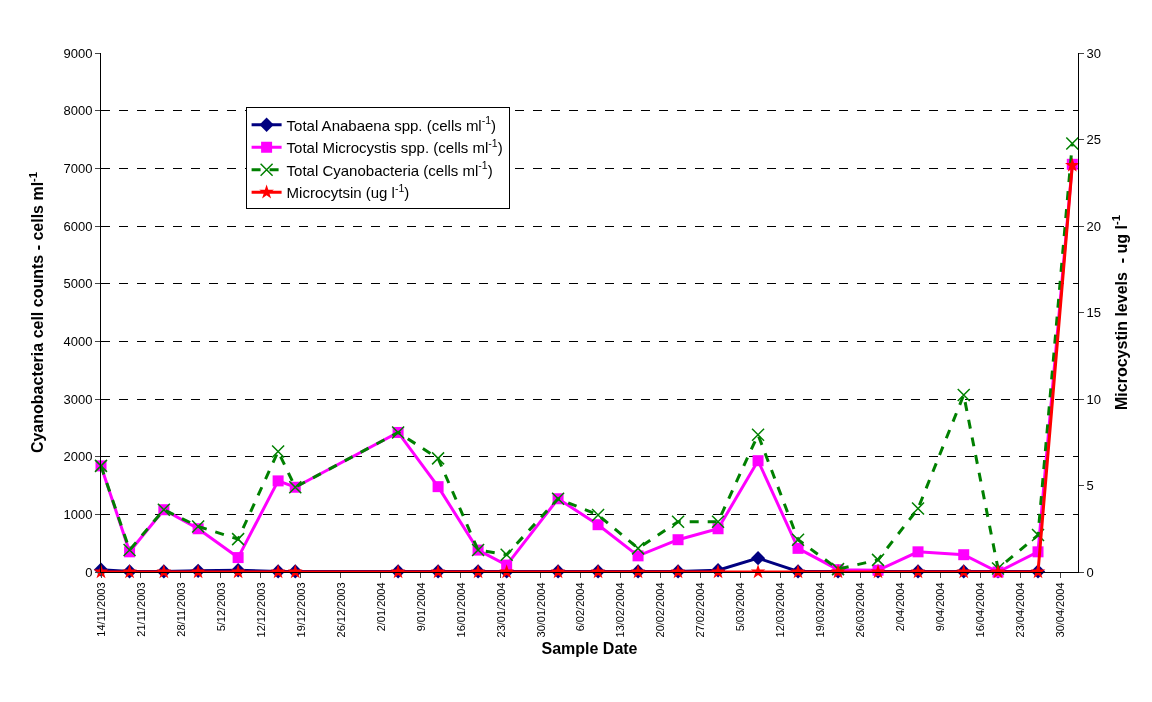  Describe the element at coordinates (940, 607) in the screenshot. I see `x-tick-label: 9/04/2004` at that location.